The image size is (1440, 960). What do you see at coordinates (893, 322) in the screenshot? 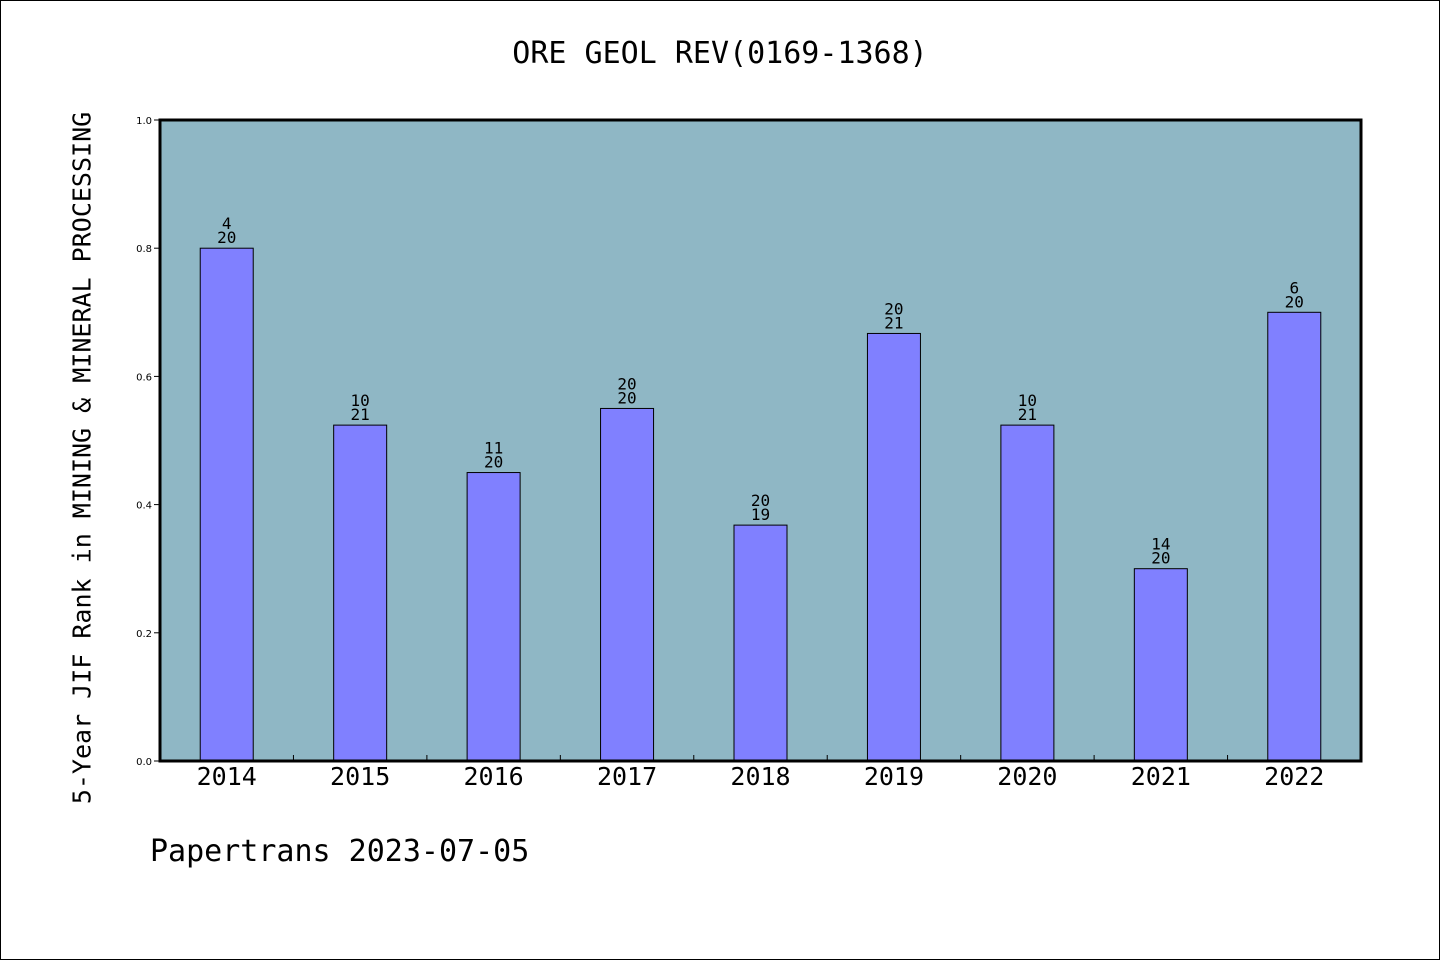
I see `bar-label-bottom-2019: 21` at bounding box center [893, 322].